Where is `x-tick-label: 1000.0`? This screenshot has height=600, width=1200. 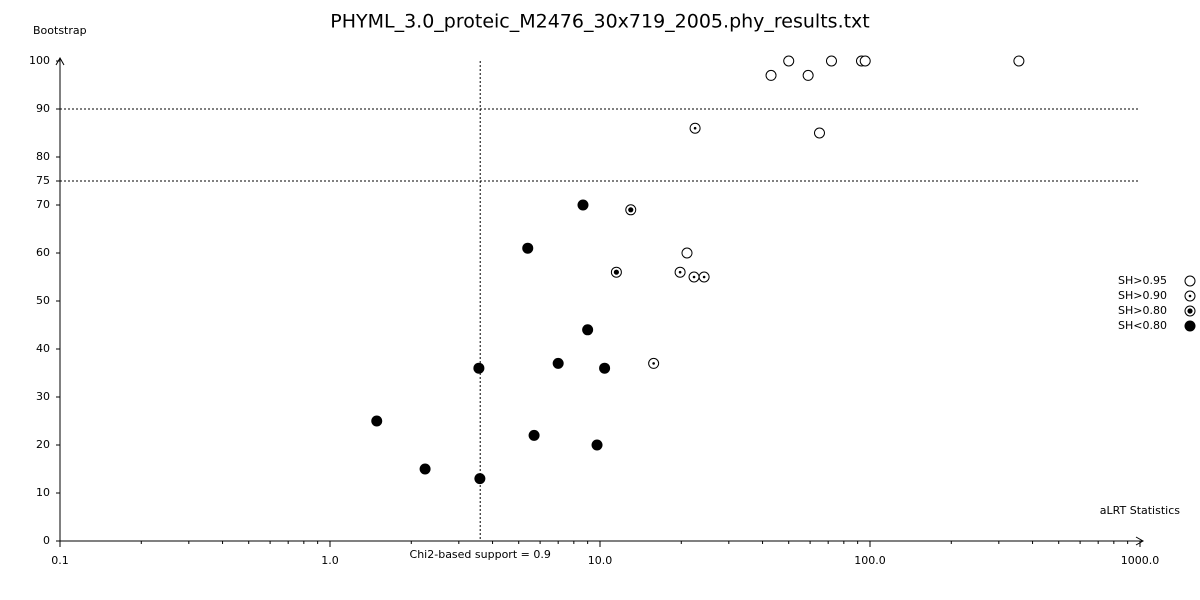
x-tick-label: 1000.0 is located at coordinates (1140, 560).